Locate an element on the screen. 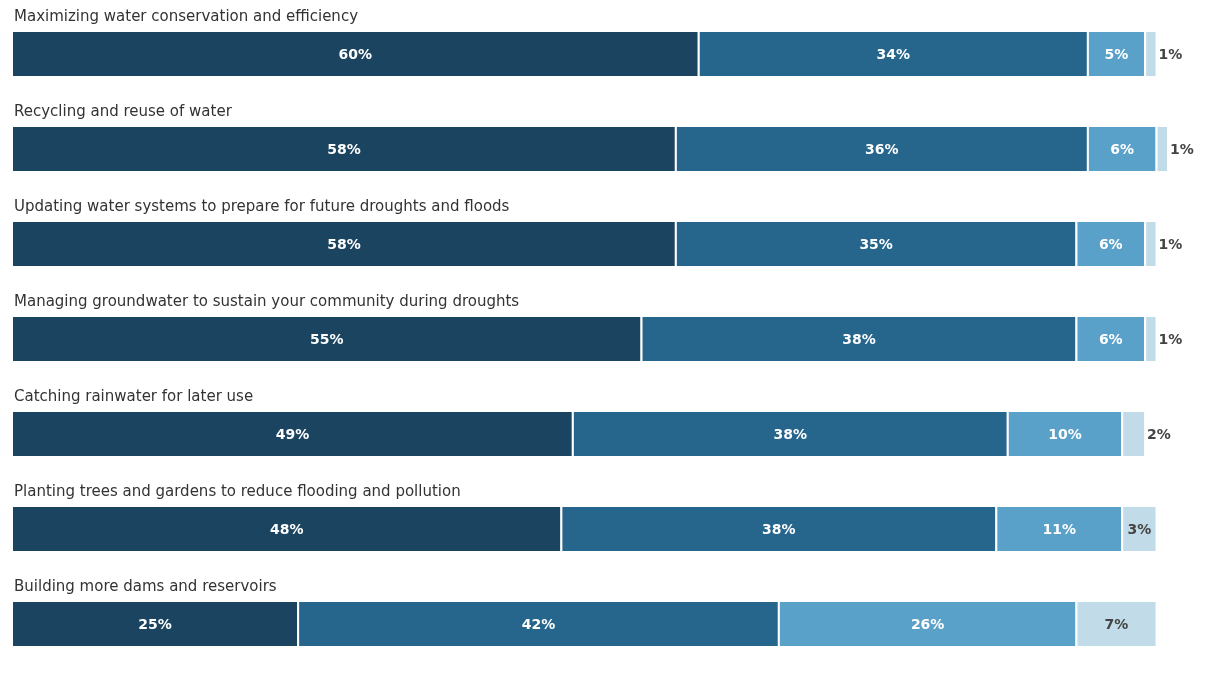  data-label: 42% is located at coordinates (538, 624).